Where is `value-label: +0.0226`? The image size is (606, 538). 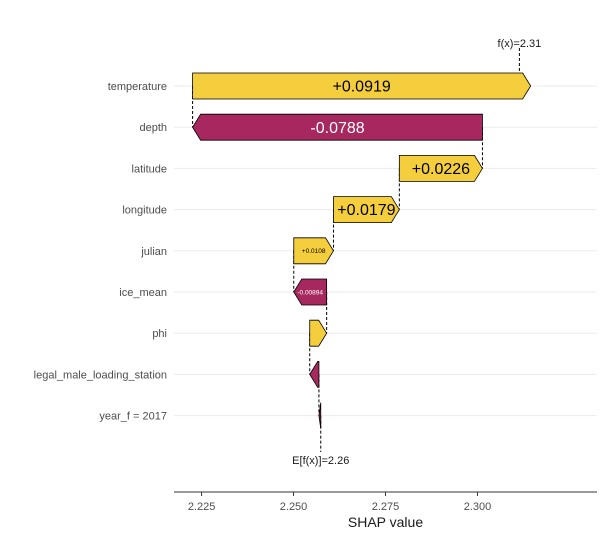
value-label: +0.0226 is located at coordinates (441, 169).